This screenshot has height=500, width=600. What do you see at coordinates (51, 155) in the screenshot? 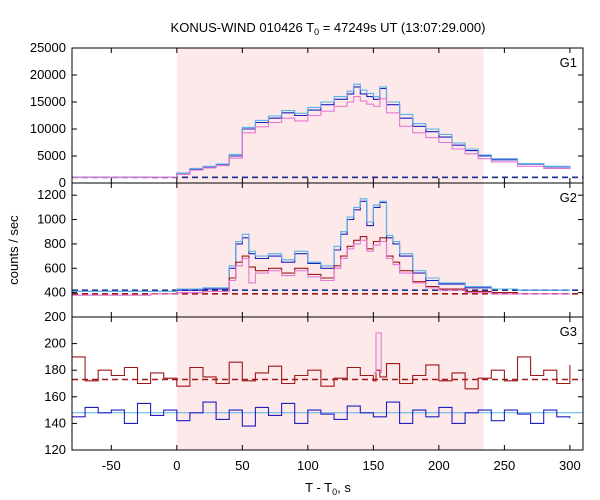
I see `g1-ytick-label: 5000` at bounding box center [51, 155].